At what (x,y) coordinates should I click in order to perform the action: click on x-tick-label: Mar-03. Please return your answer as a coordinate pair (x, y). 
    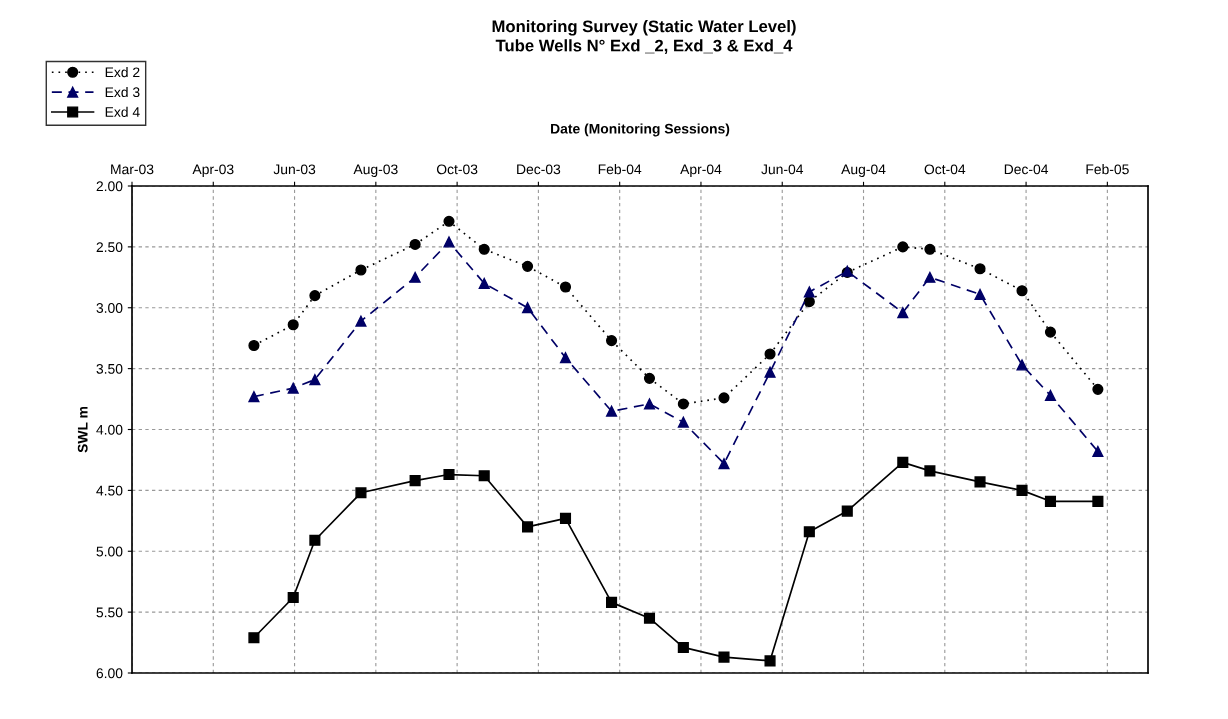
    Looking at the image, I should click on (132, 169).